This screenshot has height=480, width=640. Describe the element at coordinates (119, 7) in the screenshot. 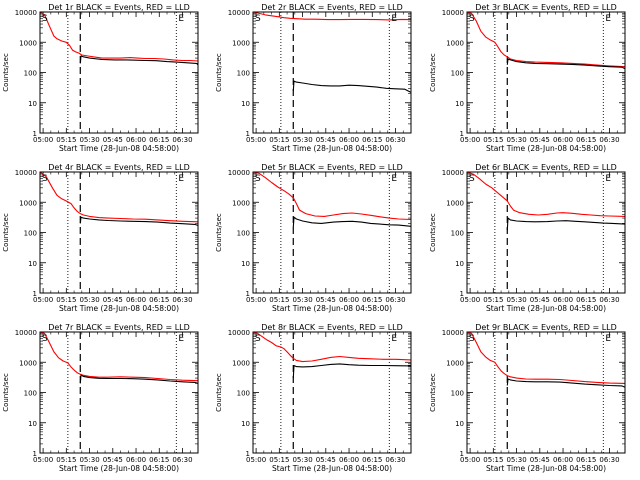

I see `chart-title: Det 1r BLACK = Events, RED = LLD` at that location.